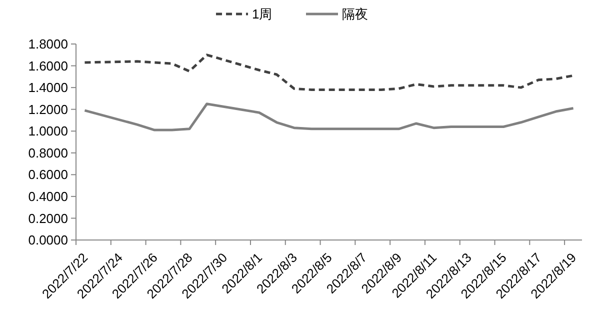 The width and height of the screenshot is (592, 323). Describe the element at coordinates (48, 66) in the screenshot. I see `y-tick-label: 1.6000` at that location.